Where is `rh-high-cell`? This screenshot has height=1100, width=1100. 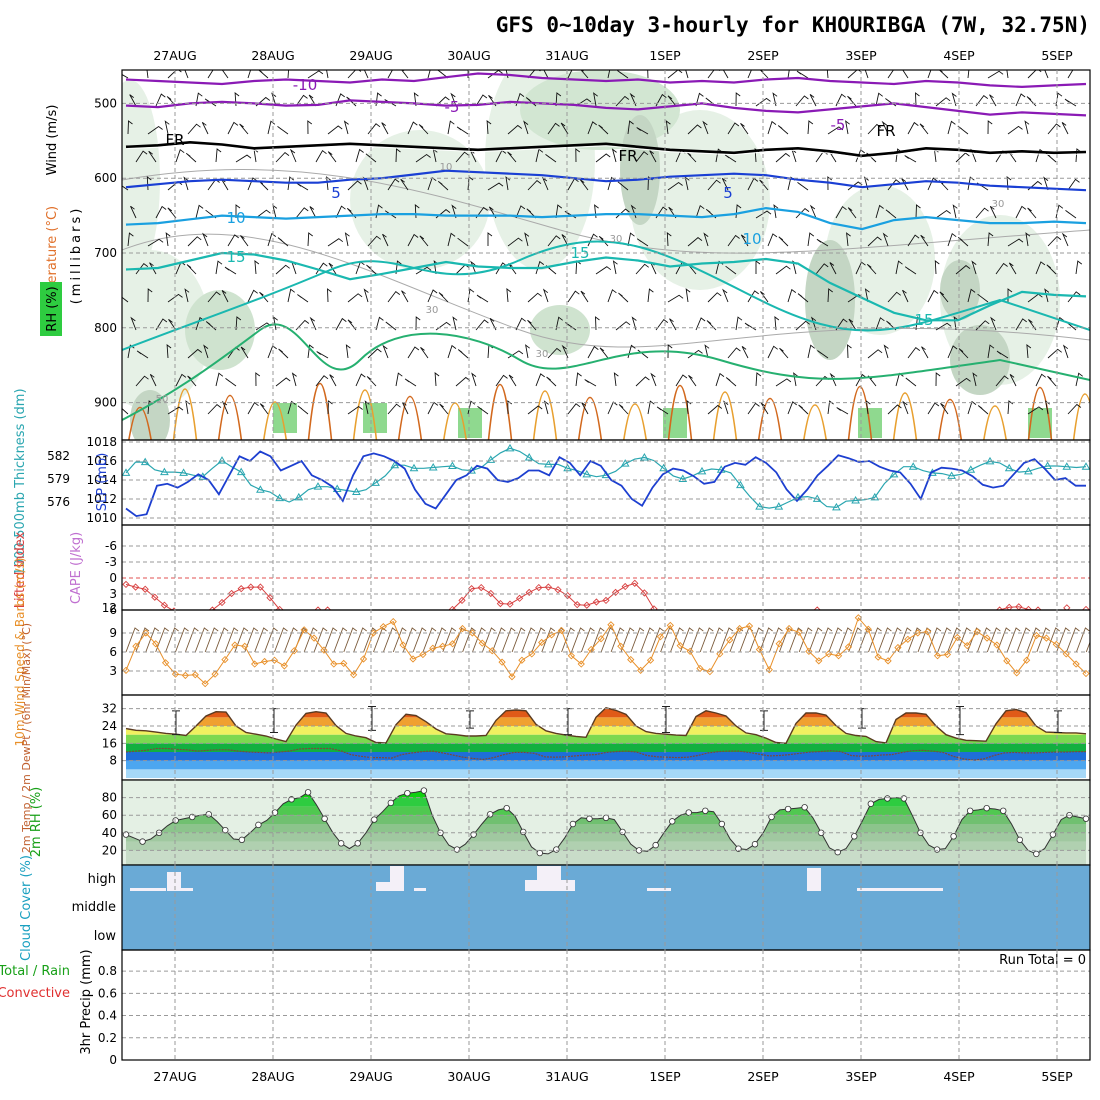
rh-high-cell is located at coordinates (470, 423).